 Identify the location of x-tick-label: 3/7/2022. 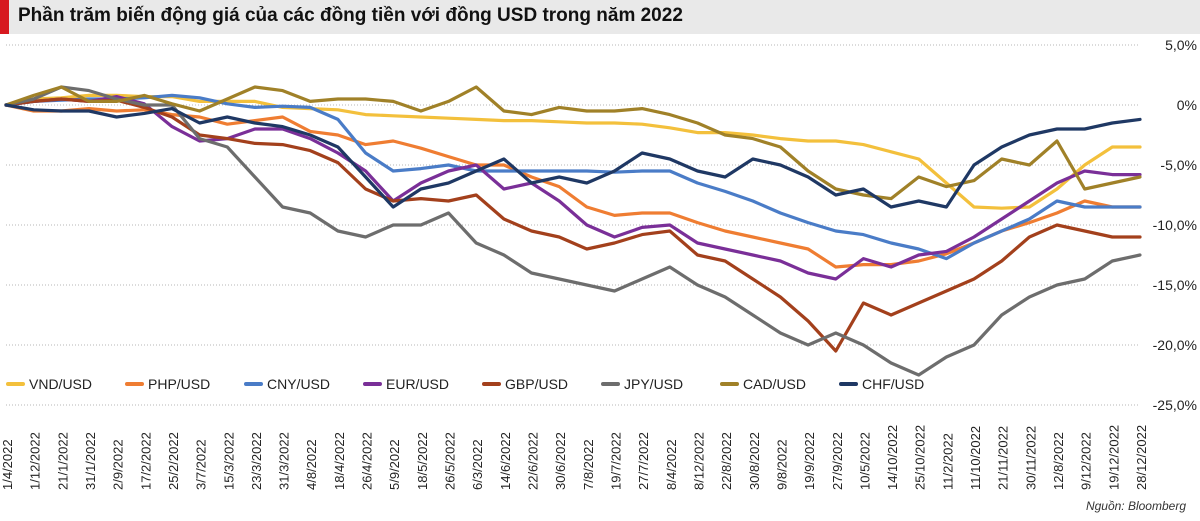
(201, 464).